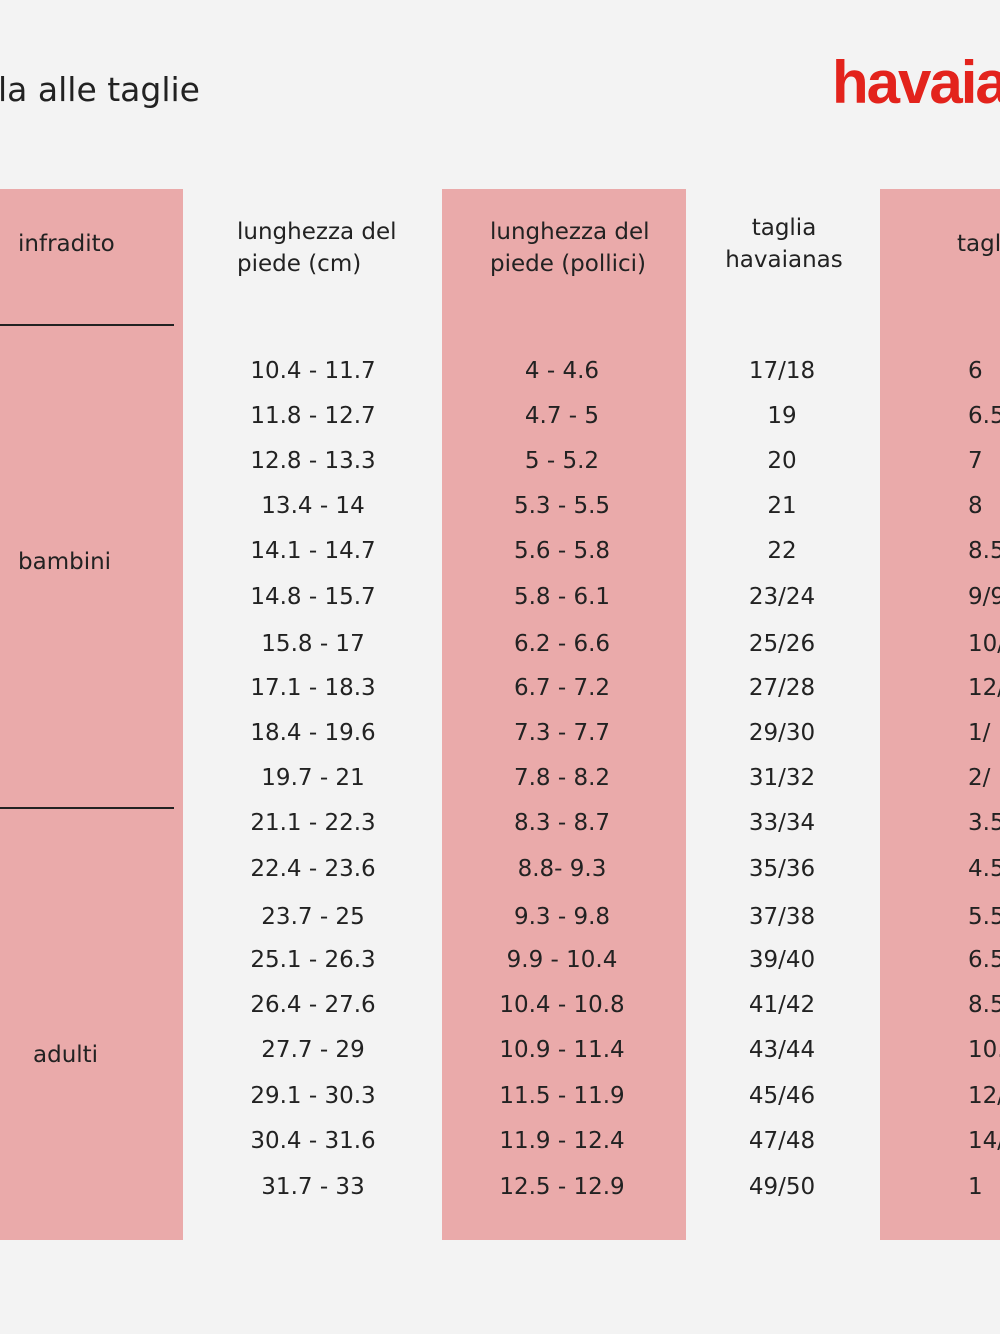  I want to click on table-cell: 10.4 - 11.7, so click(313, 371).